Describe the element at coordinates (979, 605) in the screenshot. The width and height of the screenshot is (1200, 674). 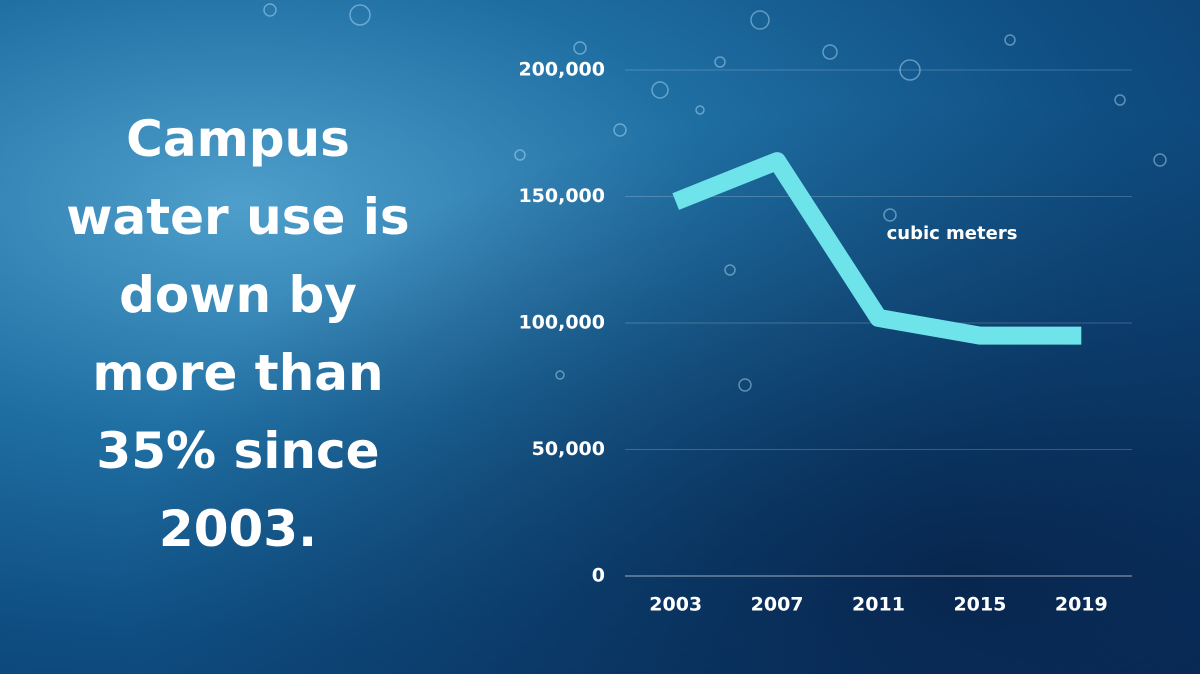
I see `x-tick-label: 2015` at that location.